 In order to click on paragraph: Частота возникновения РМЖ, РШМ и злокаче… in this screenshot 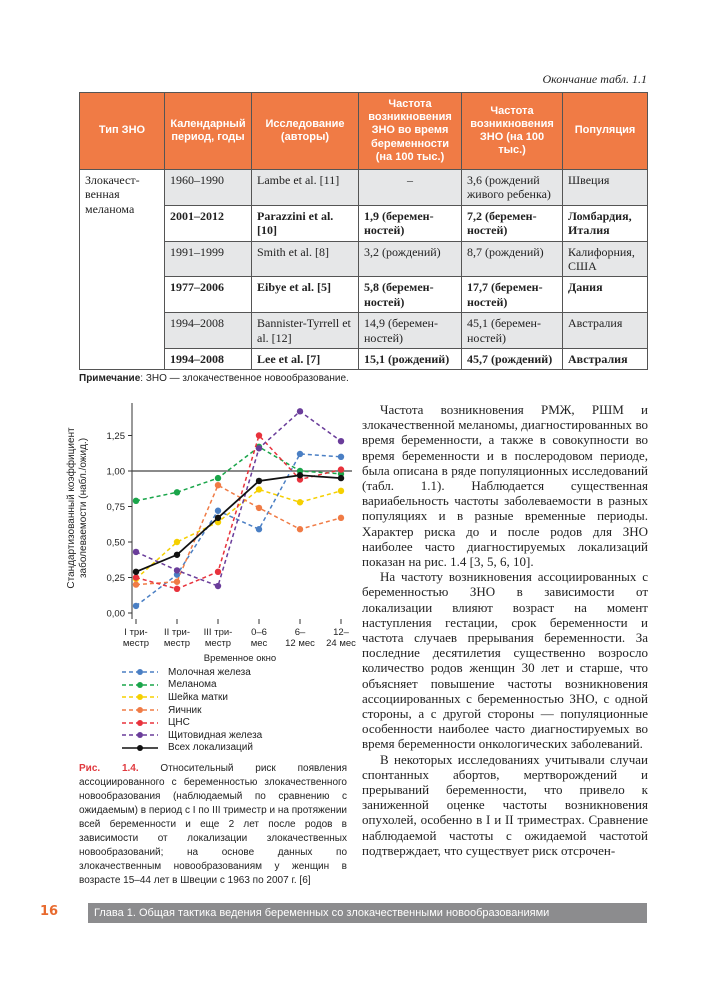, I will do `click(505, 486)`.